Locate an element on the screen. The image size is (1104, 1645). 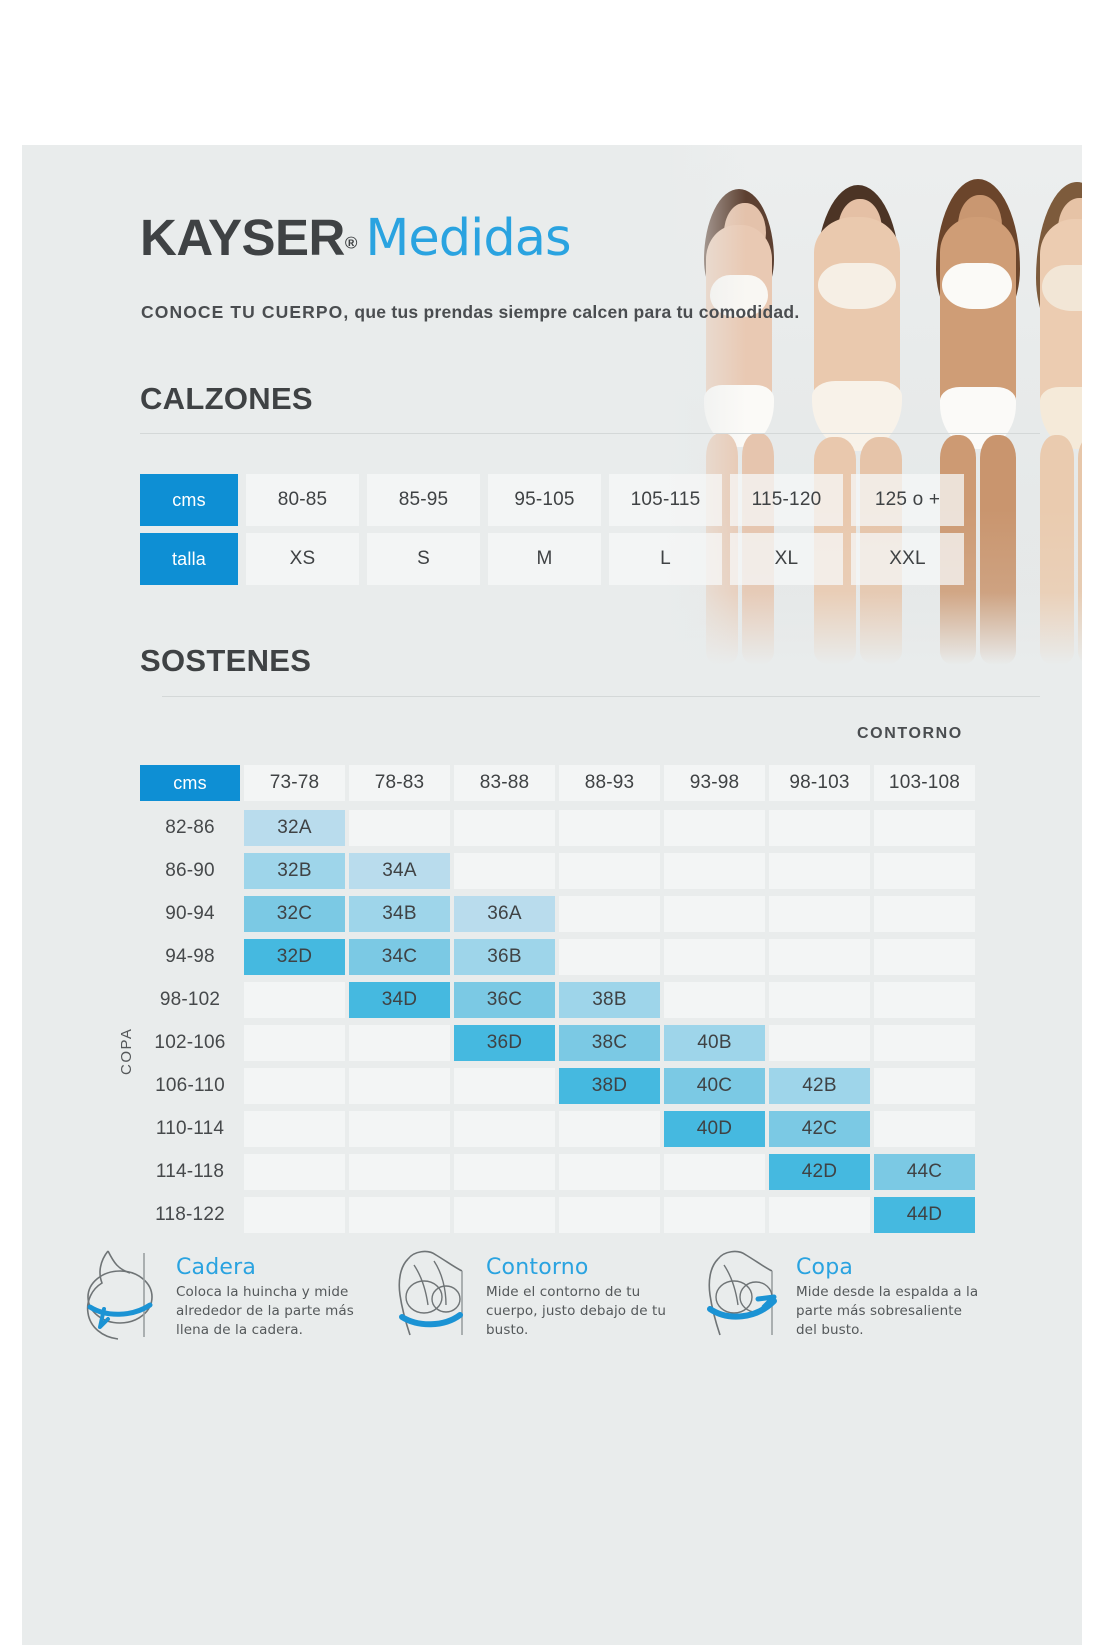
legend-title: Cadera is located at coordinates (216, 1267).